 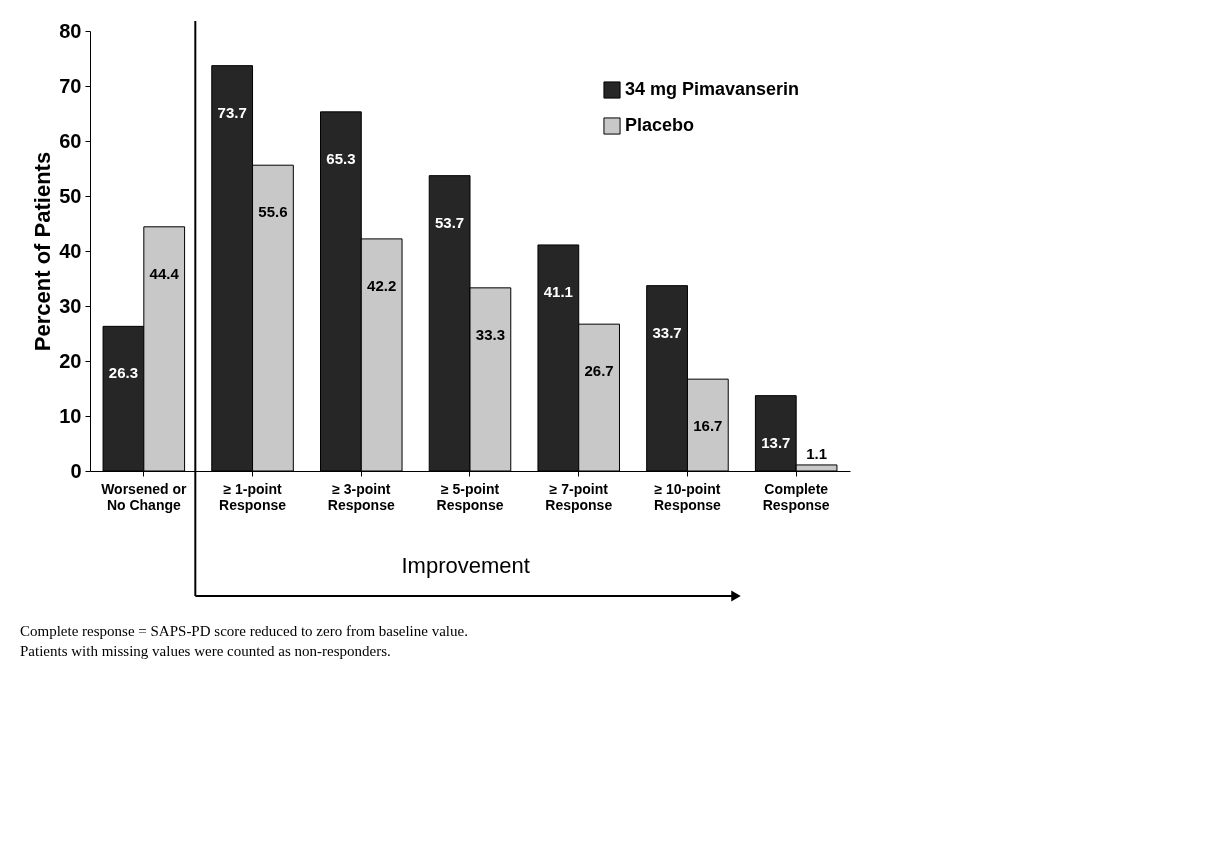 What do you see at coordinates (253, 496) in the screenshot?
I see `x-tick-label: ≥ 1-point Response` at bounding box center [253, 496].